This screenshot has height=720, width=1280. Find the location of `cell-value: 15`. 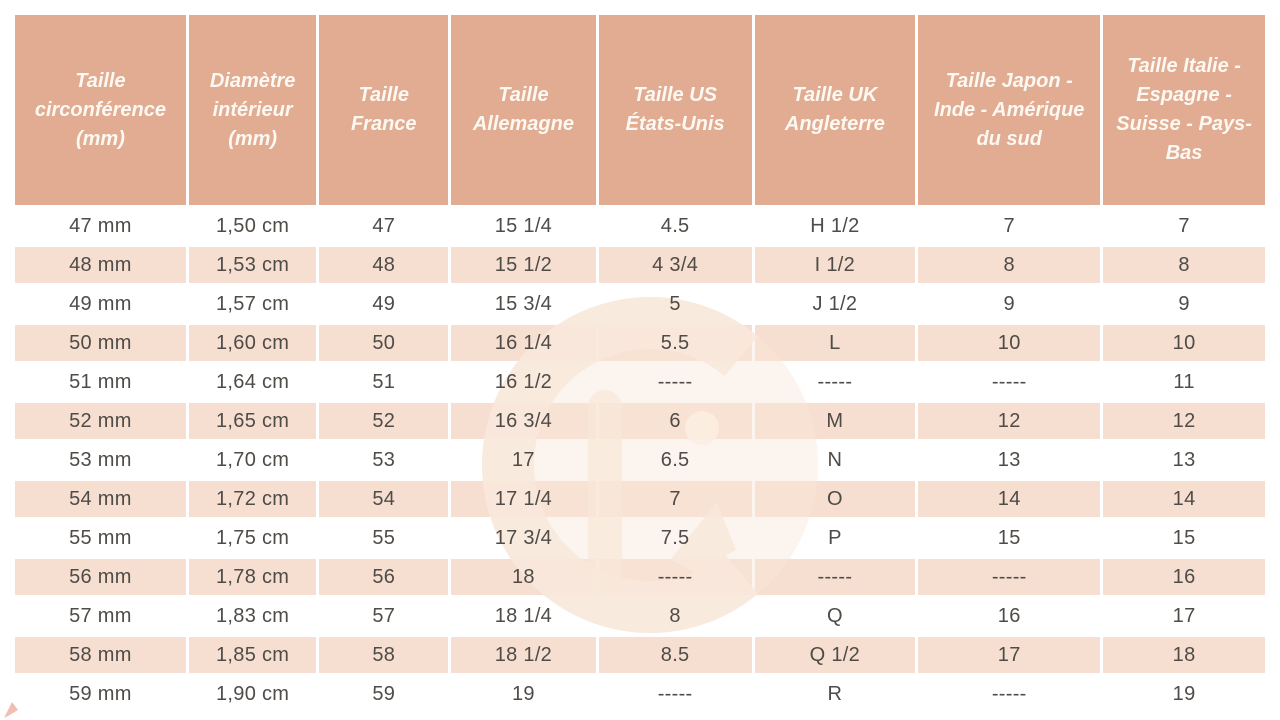

cell-value: 15 is located at coordinates (1009, 537).